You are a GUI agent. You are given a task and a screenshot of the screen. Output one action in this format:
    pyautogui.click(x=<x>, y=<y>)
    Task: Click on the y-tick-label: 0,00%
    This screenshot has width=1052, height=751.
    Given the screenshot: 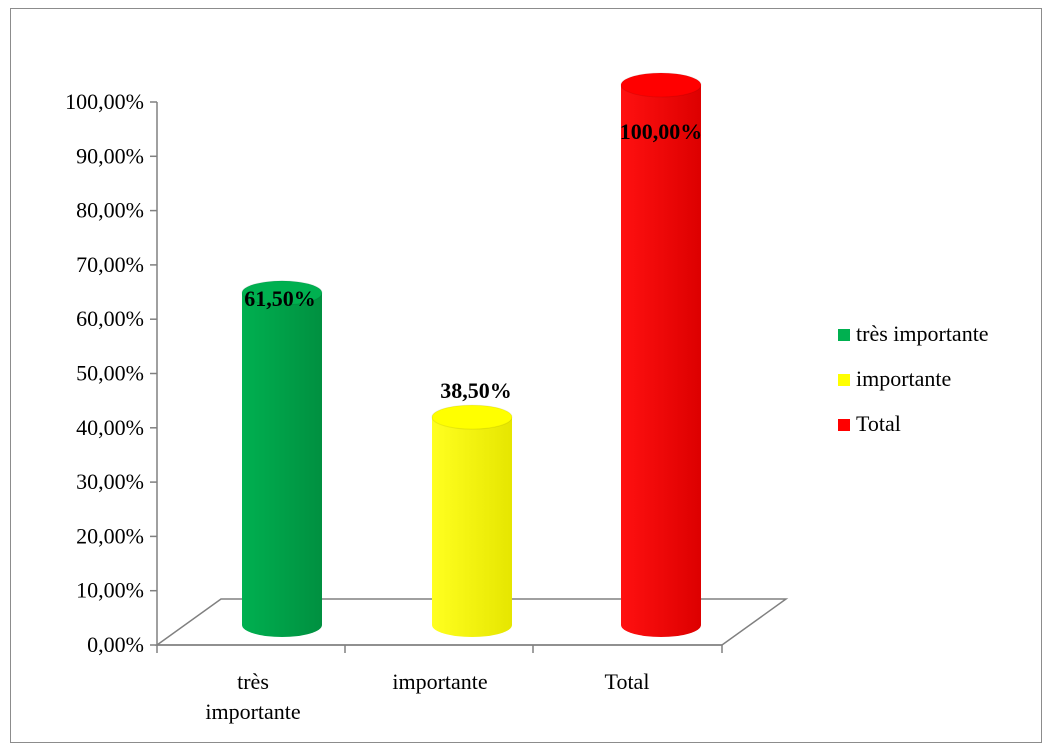 What is the action you would take?
    pyautogui.click(x=115, y=644)
    